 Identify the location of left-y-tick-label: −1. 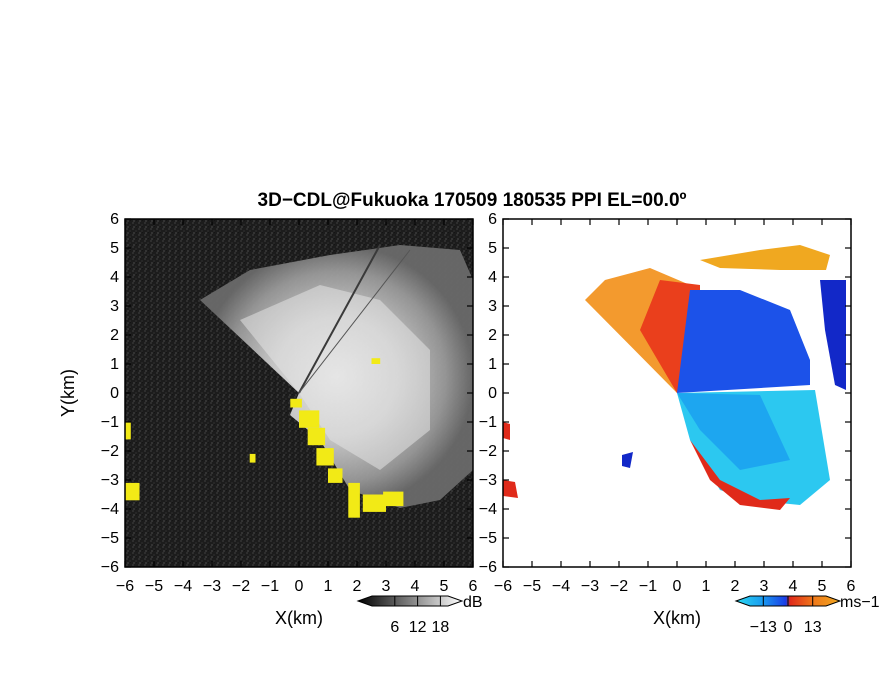
(110, 422).